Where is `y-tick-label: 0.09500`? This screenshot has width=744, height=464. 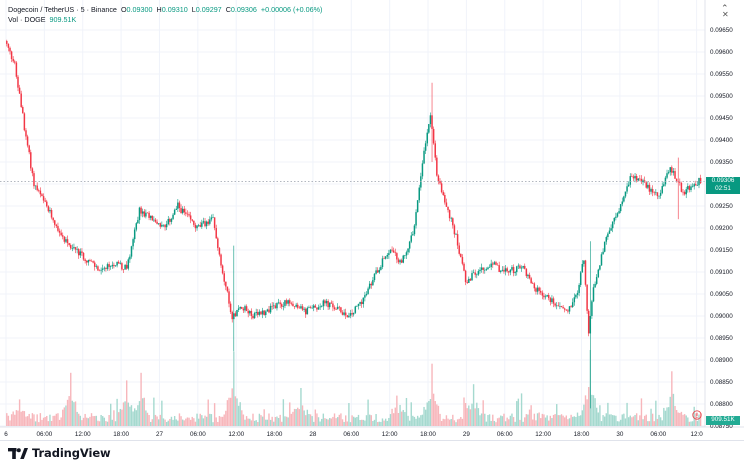
y-tick-label: 0.09500 is located at coordinates (721, 96).